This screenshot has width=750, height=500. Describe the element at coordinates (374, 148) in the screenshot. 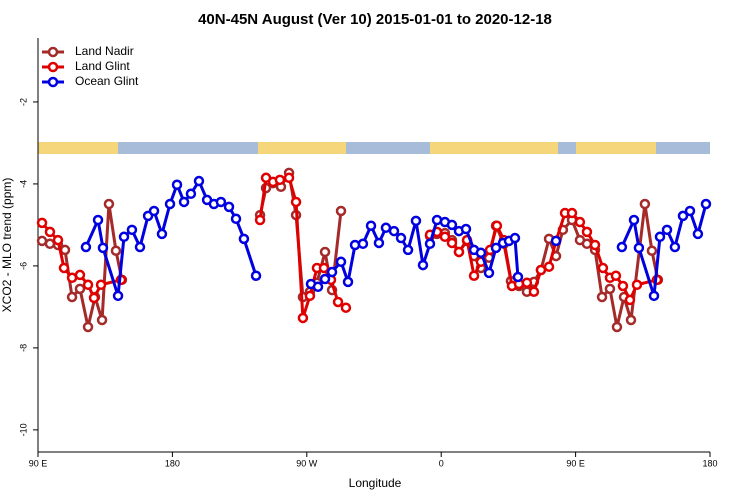

I see `map-strip` at that location.